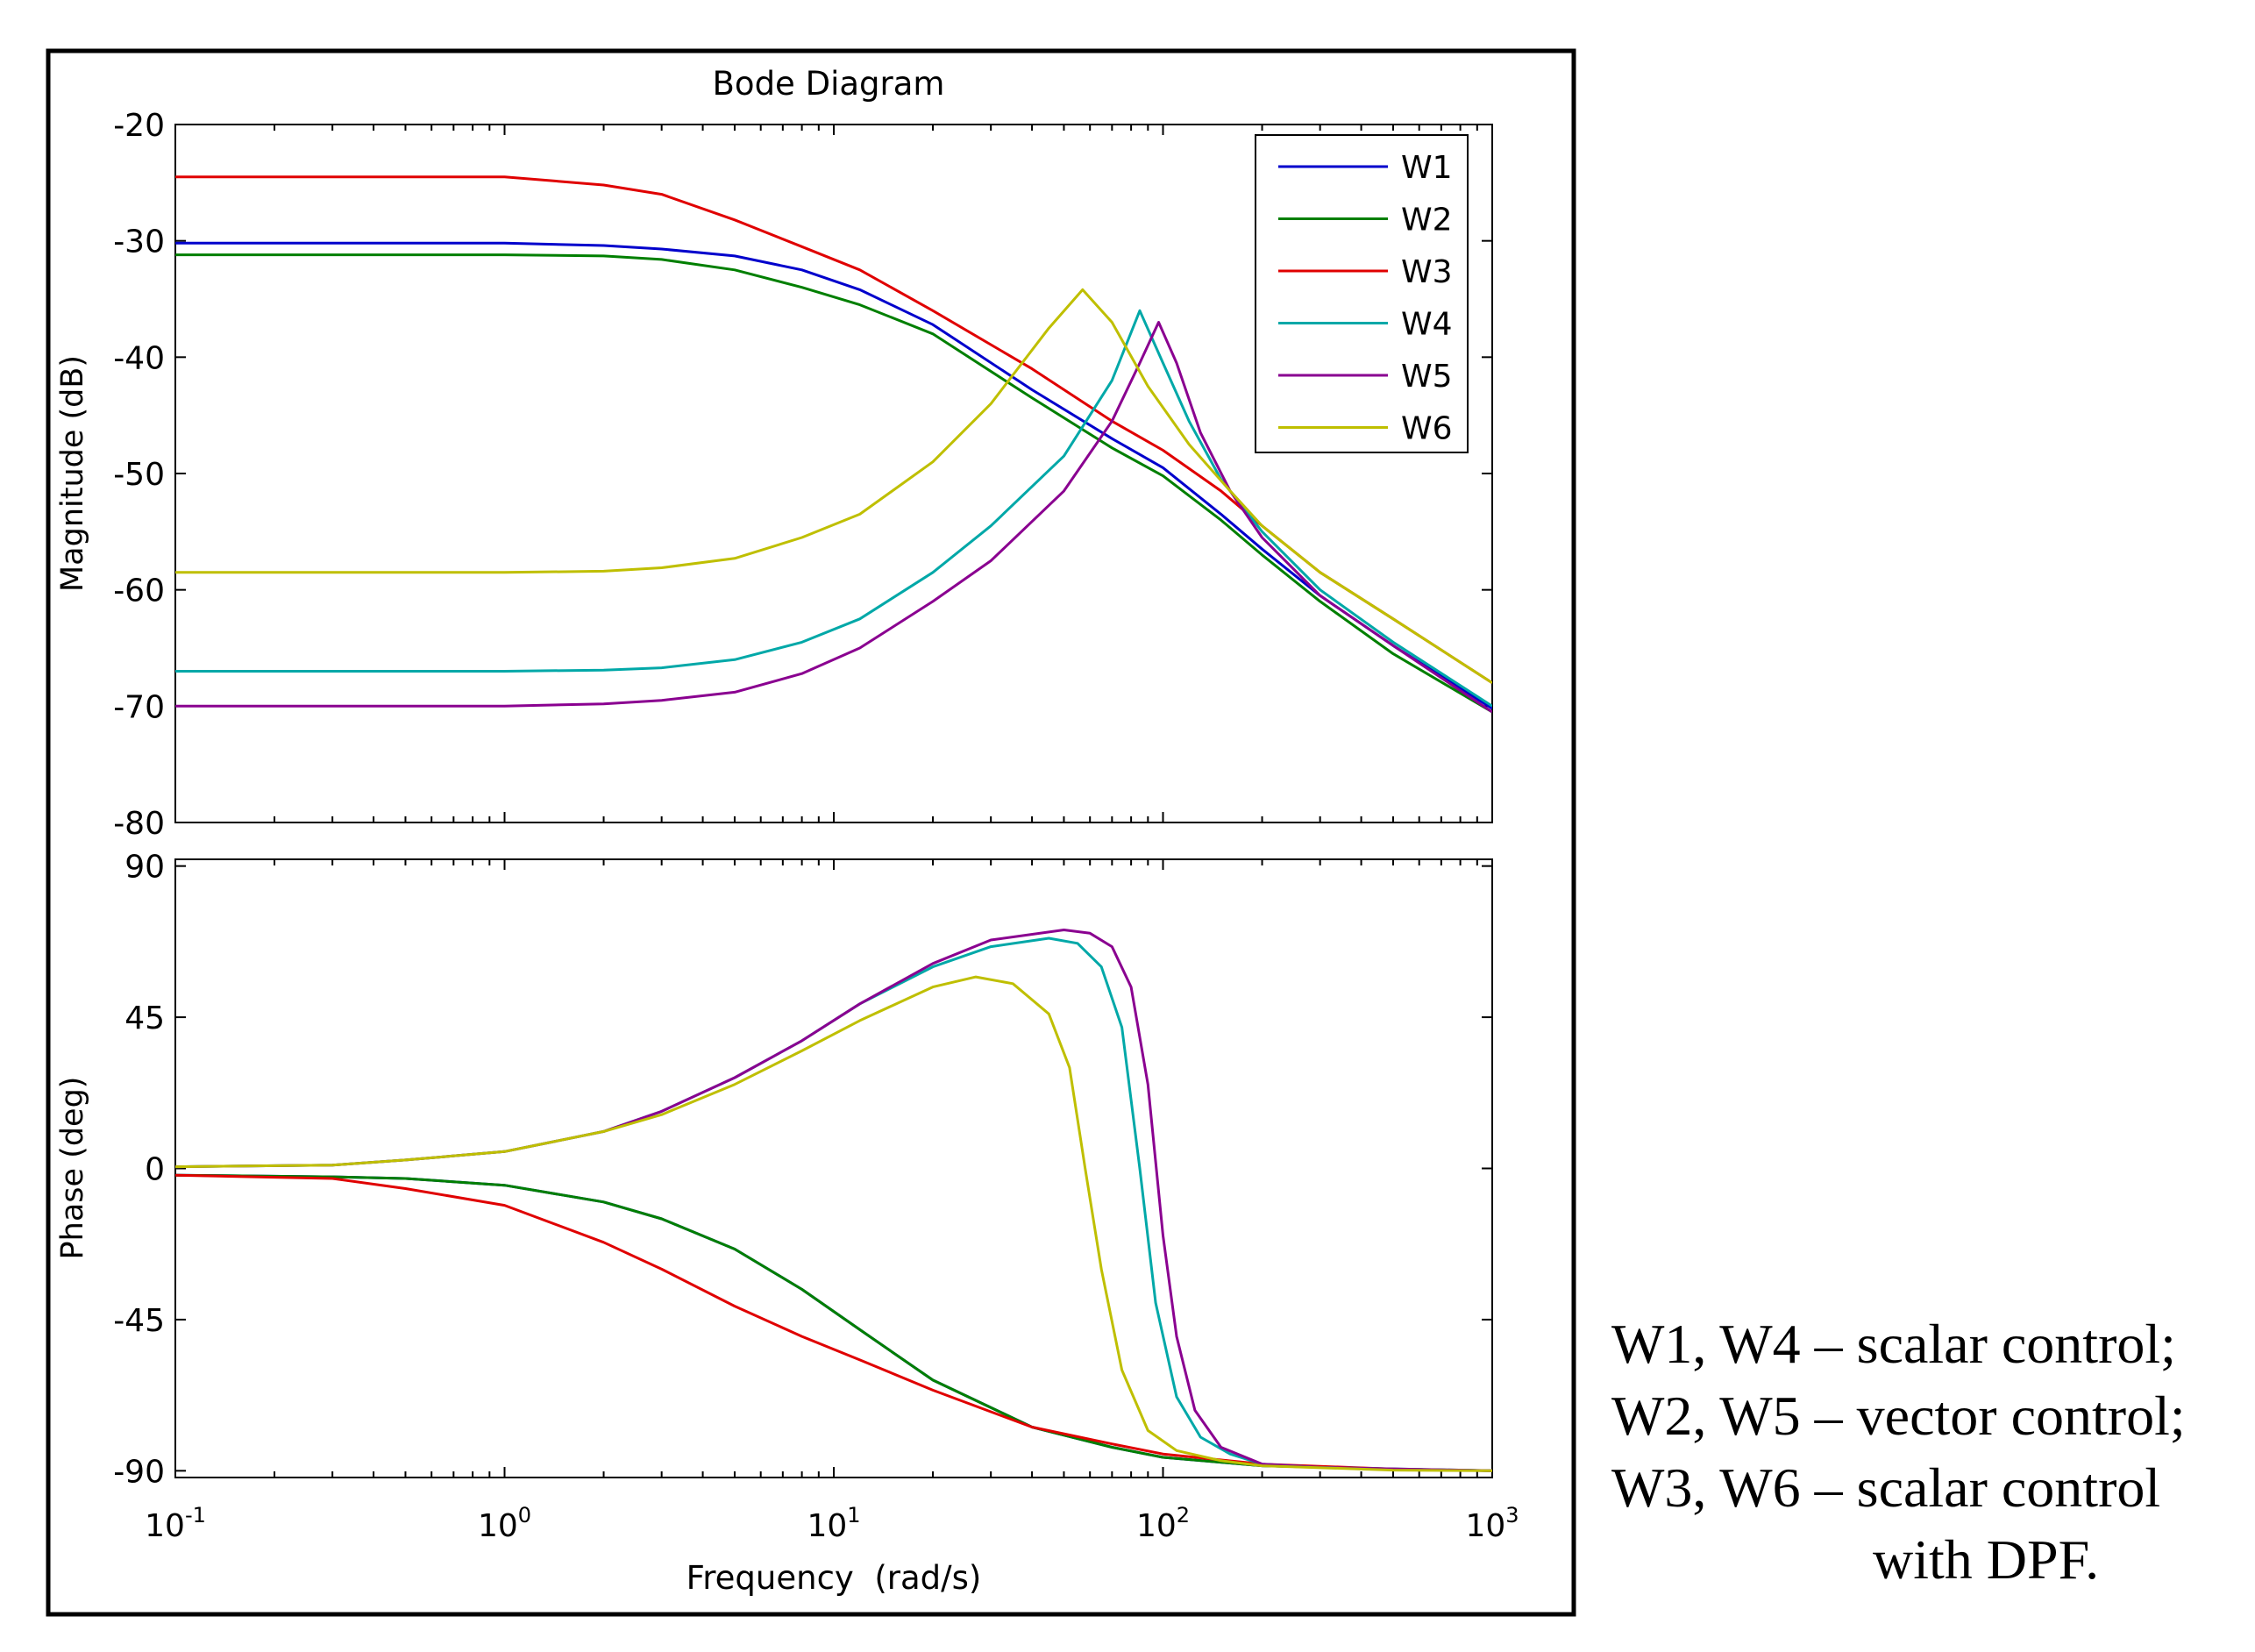 The image size is (2255, 1652). I want to click on legend-label-w3: W3, so click(1427, 272).